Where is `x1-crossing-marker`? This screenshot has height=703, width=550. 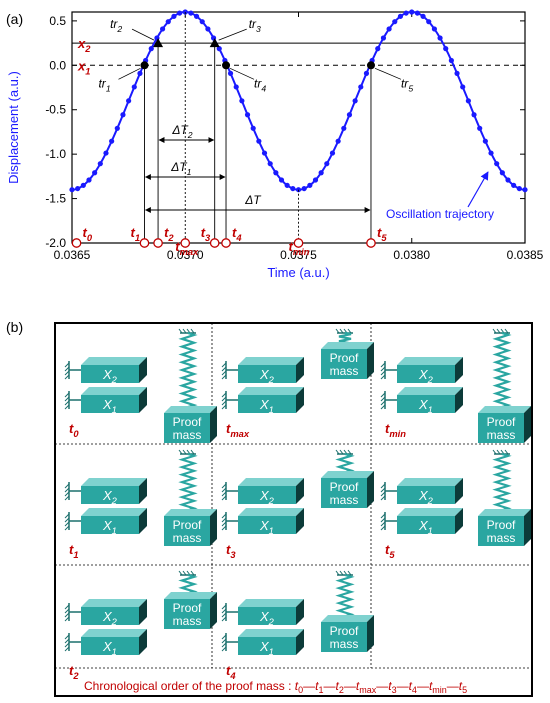
x1-crossing-marker is located at coordinates (370, 65).